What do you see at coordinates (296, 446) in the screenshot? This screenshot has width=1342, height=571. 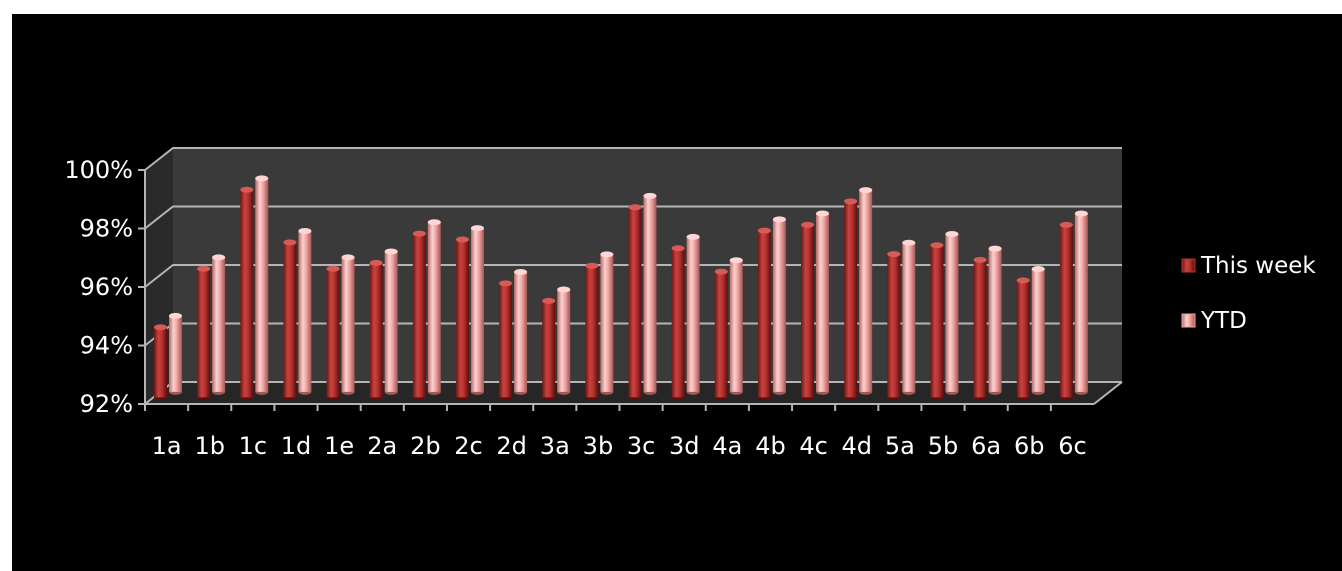 I see `x-tick-label: 1d` at bounding box center [296, 446].